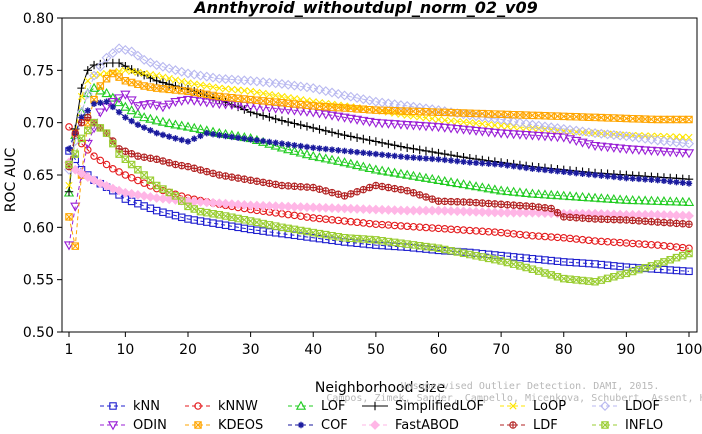 This screenshot has height=434, width=702. What do you see at coordinates (38, 228) in the screenshot?
I see `y-tick-label: 0.60` at bounding box center [38, 228].